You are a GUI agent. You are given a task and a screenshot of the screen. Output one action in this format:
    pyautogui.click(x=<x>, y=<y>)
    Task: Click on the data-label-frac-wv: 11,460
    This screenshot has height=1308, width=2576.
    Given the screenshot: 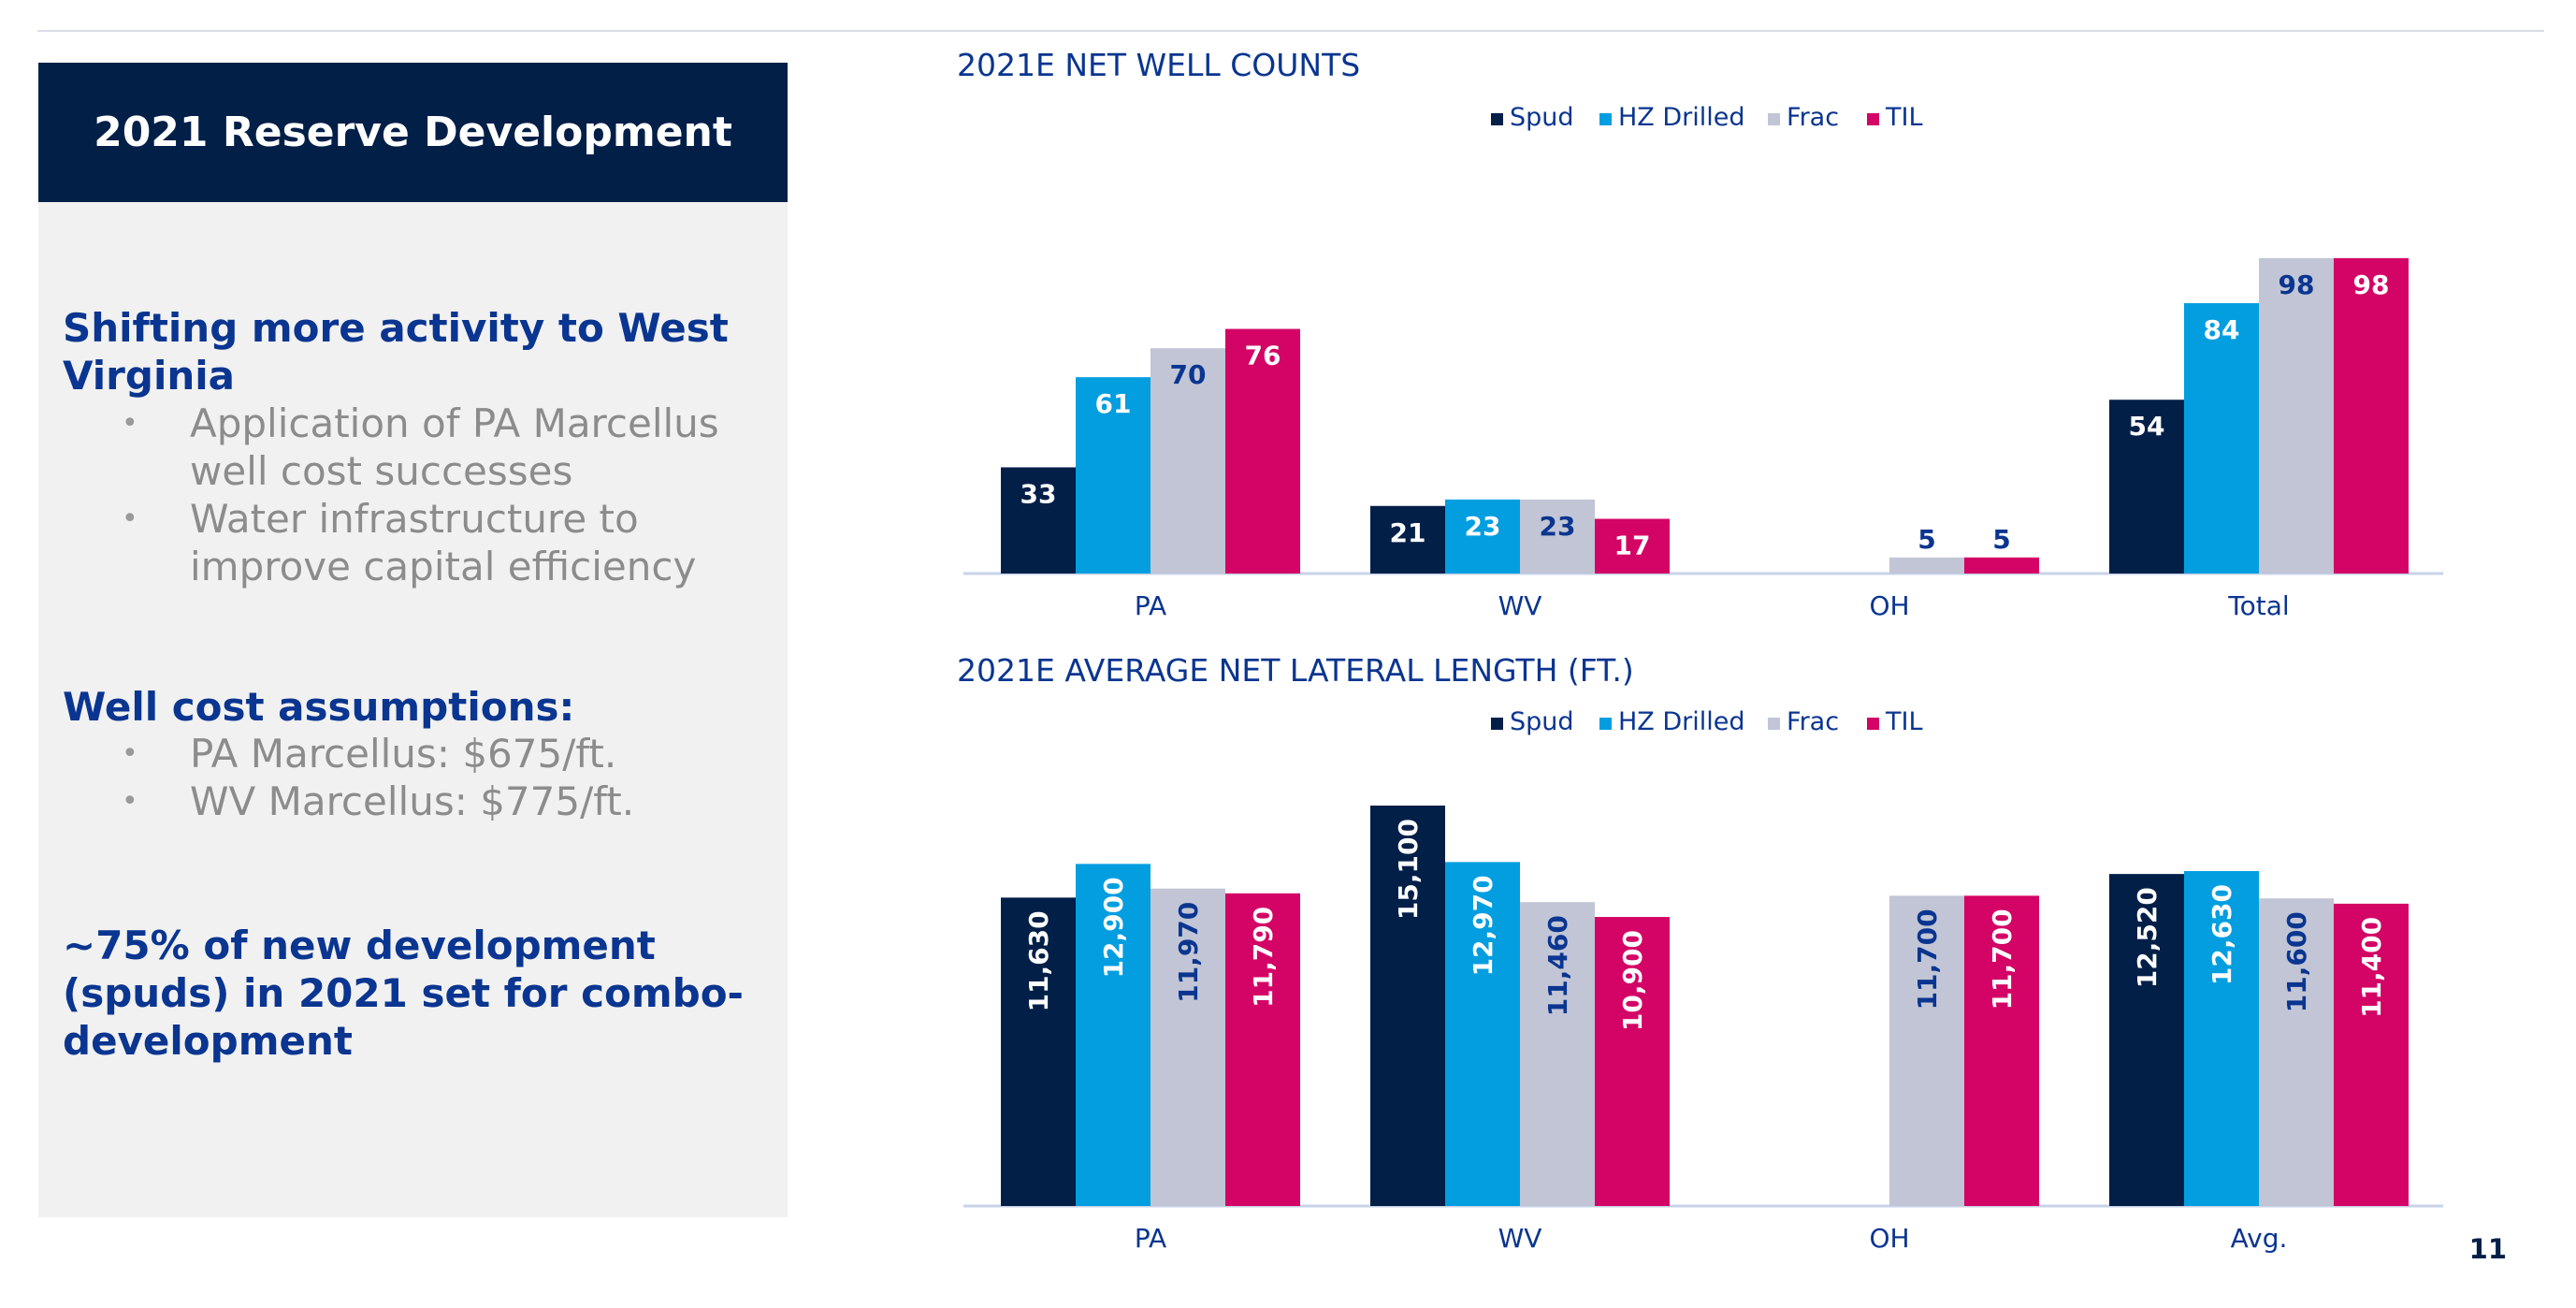 What is the action you would take?
    pyautogui.click(x=1558, y=965)
    